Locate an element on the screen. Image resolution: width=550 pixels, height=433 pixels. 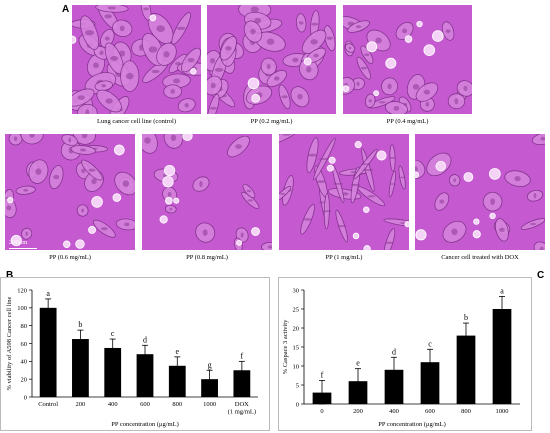
micrograph-caption: PP (0.6 mg/mL) is located at coordinates (70, 257).